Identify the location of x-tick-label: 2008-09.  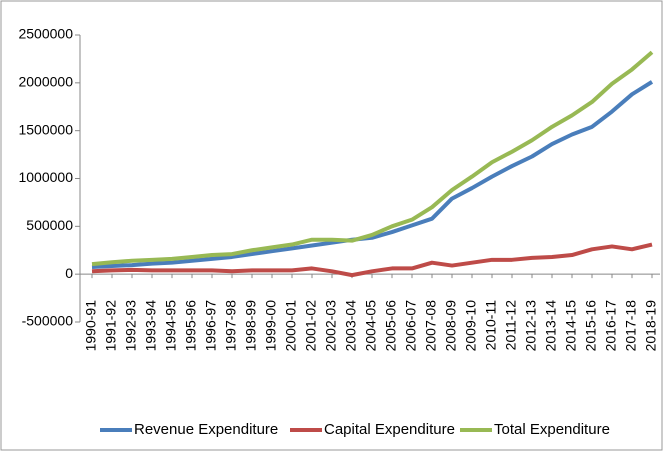
(451, 326).